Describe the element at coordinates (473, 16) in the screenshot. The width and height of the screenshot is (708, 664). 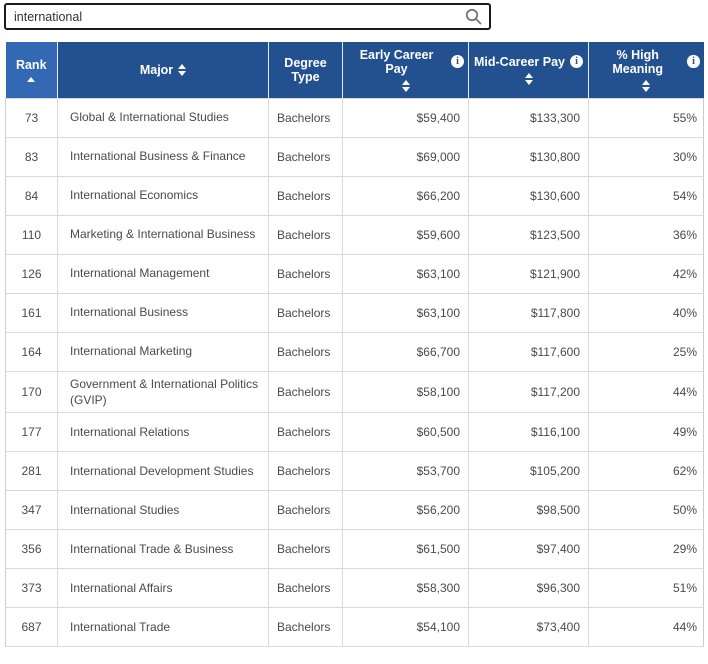
I see `search-icon` at that location.